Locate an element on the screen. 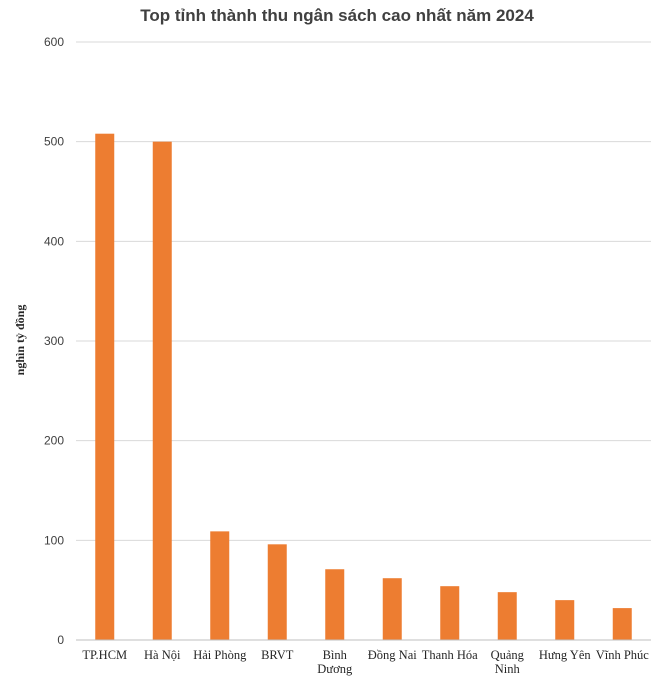 The width and height of the screenshot is (661, 683). x-tick-label: Hải Phòng is located at coordinates (220, 655).